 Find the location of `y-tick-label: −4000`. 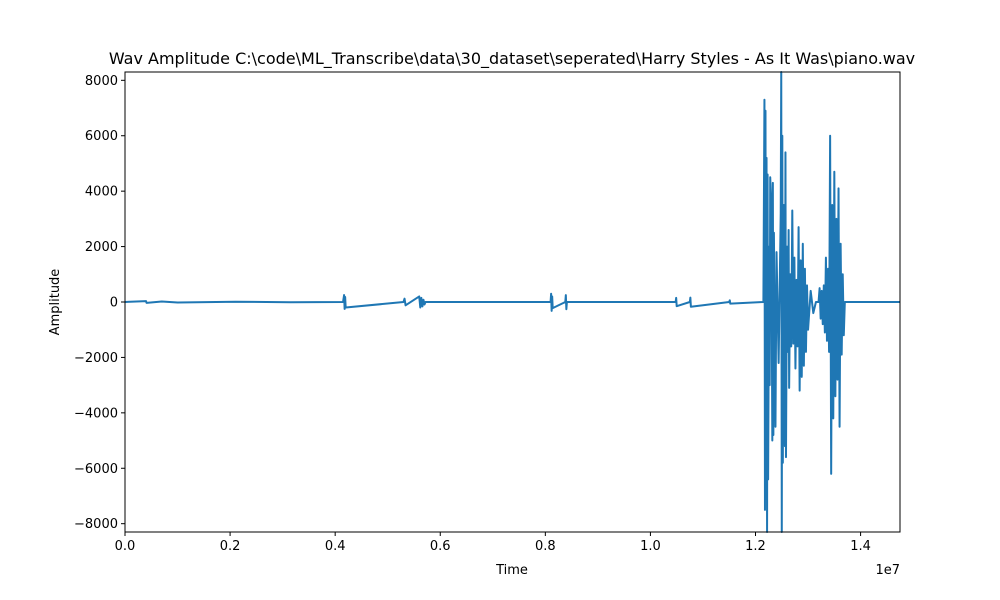

y-tick-label: −4000 is located at coordinates (96, 413).